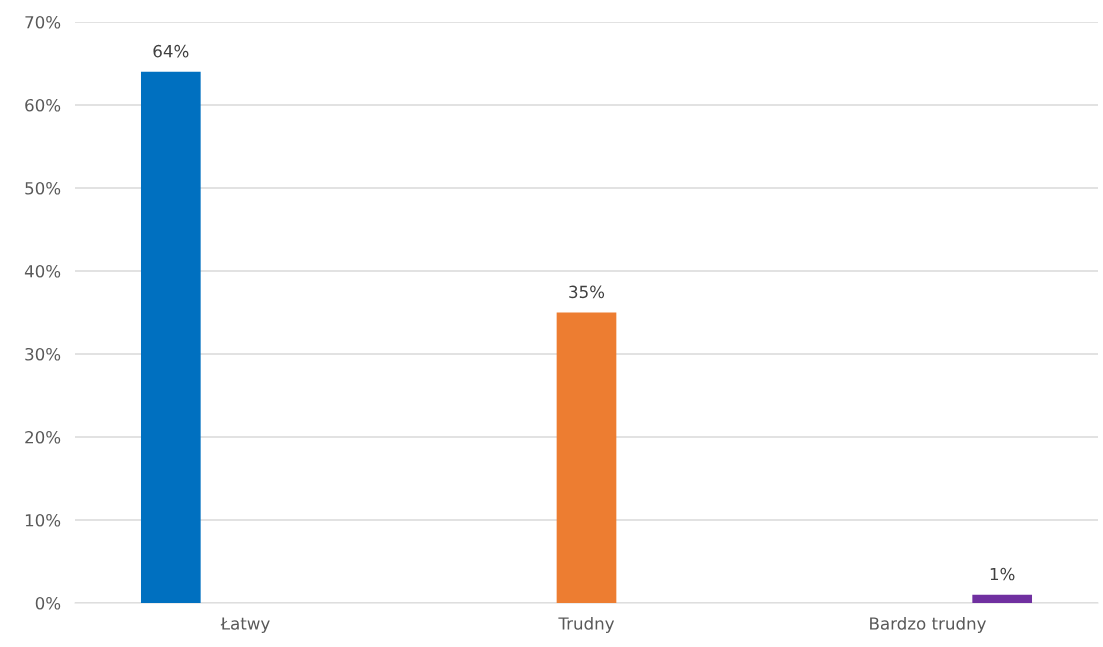 The height and width of the screenshot is (647, 1103). What do you see at coordinates (43, 105) in the screenshot?
I see `y-tick-label: 60%` at bounding box center [43, 105].